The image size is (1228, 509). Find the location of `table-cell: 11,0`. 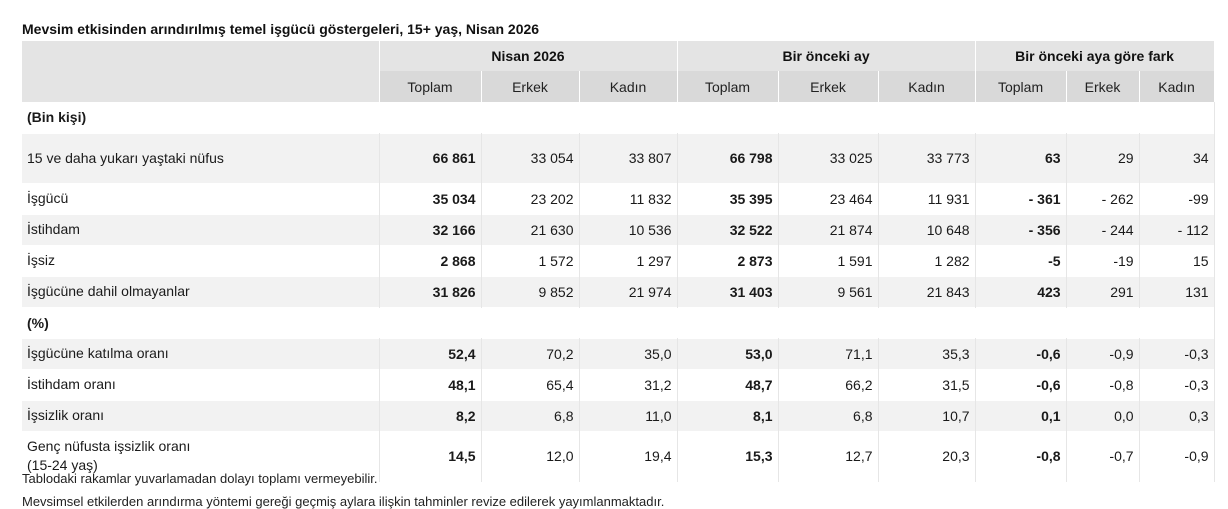

table-cell: 11,0 is located at coordinates (628, 415).